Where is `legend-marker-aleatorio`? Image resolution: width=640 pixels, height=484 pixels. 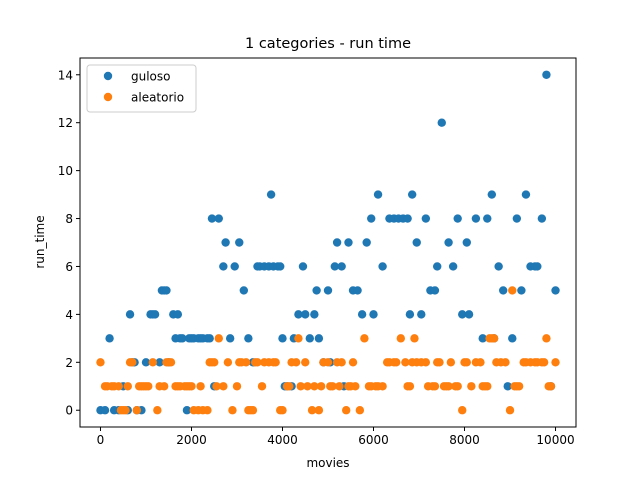 legend-marker-aleatorio is located at coordinates (108, 97).